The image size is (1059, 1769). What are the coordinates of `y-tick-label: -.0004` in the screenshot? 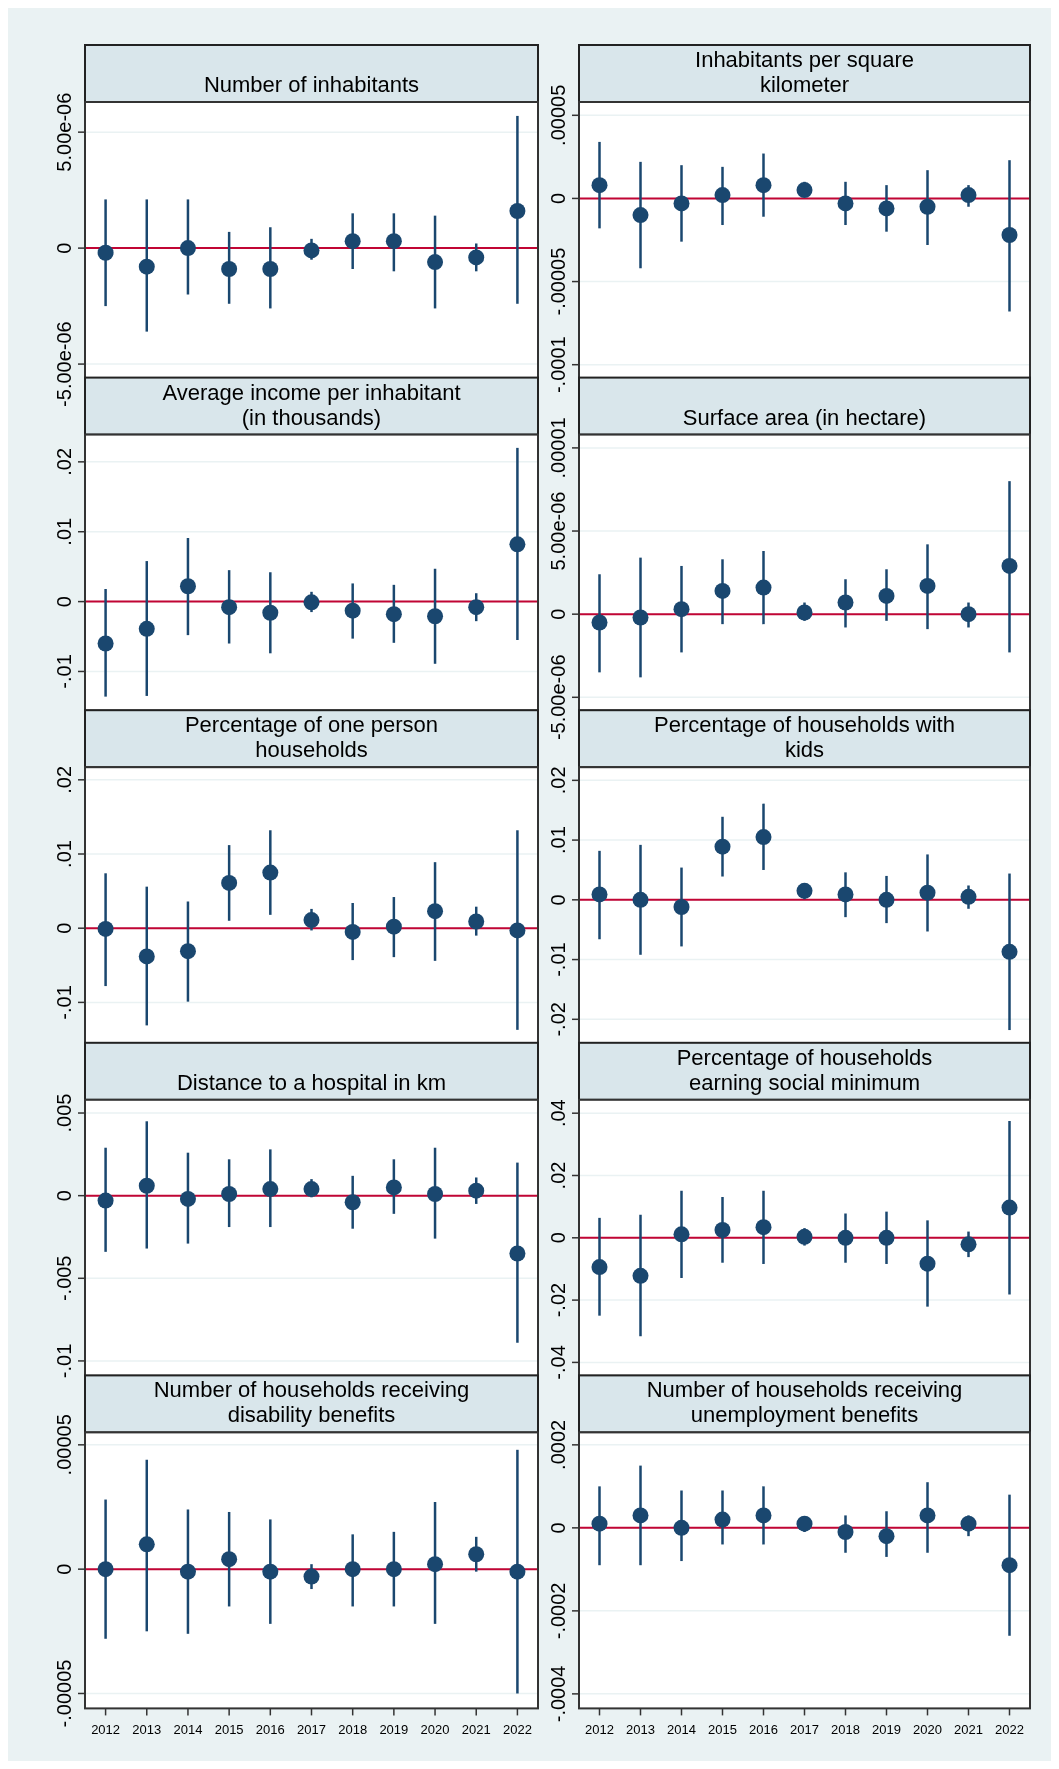 It's located at (558, 1694).